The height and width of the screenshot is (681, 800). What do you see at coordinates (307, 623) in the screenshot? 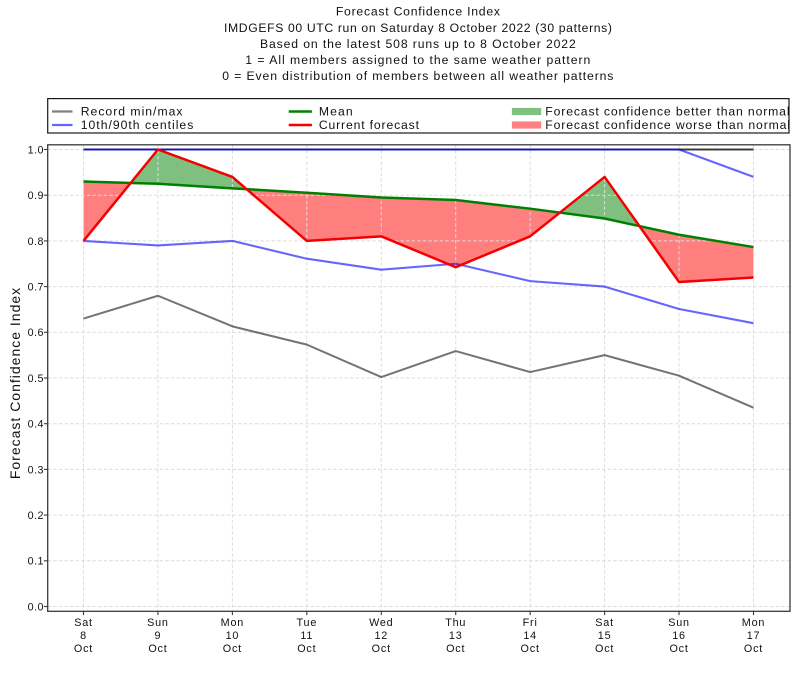
I see `svg-text: Tue` at bounding box center [307, 623].